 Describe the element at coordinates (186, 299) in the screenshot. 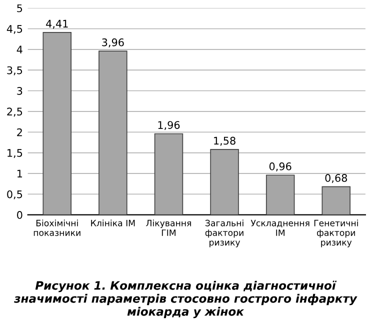

I see `text: Рисунок 1. Комплексна оцінка діагностичної значимості параметрів стосовно гострого інфаркту міокарда у жінок` at that location.